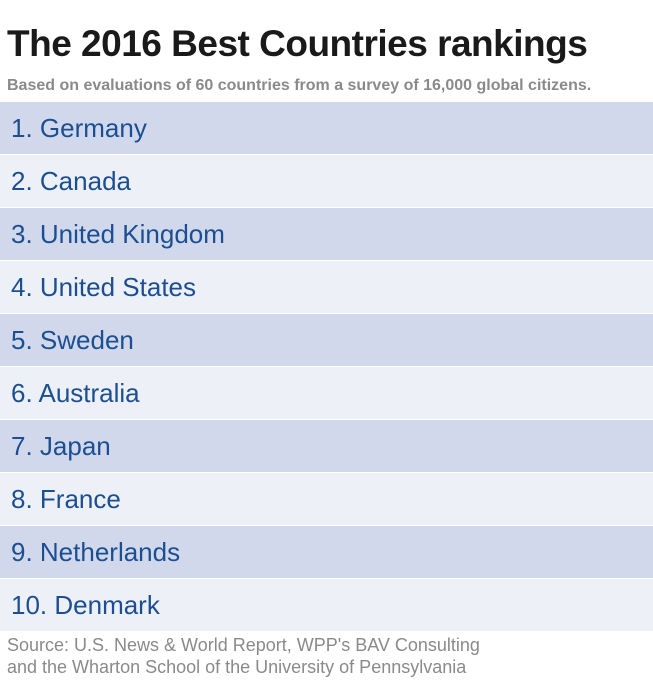 The height and width of the screenshot is (680, 653). I want to click on ranking-label: 6. Australia, so click(75, 393).